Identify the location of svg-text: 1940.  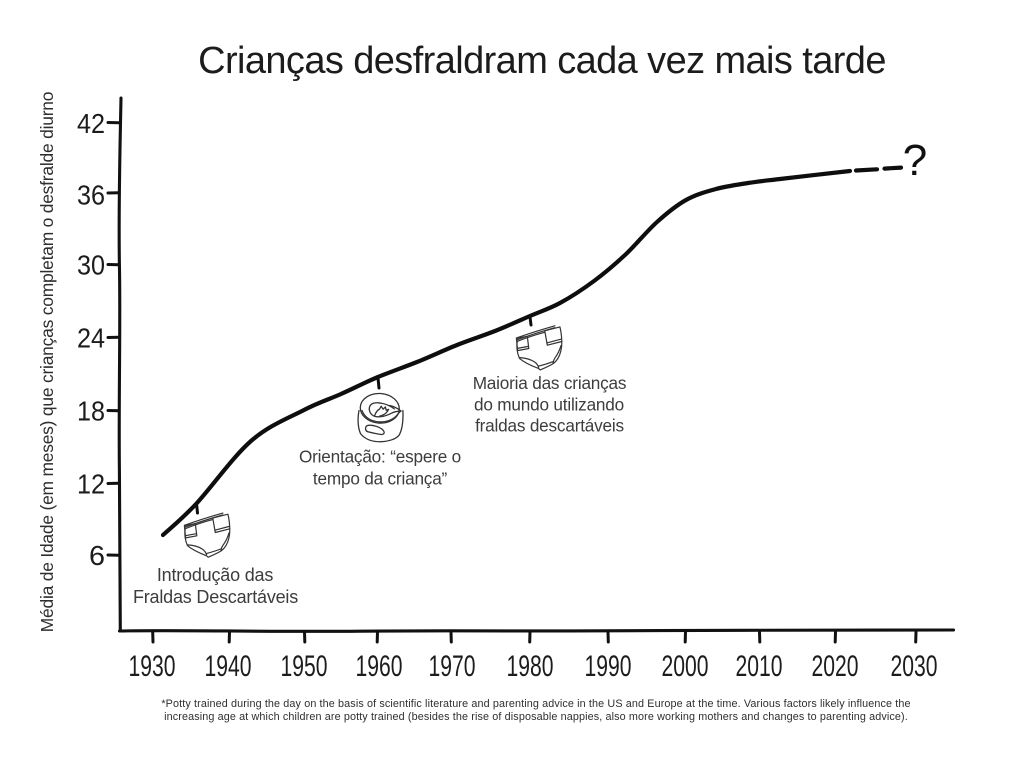
(228, 666).